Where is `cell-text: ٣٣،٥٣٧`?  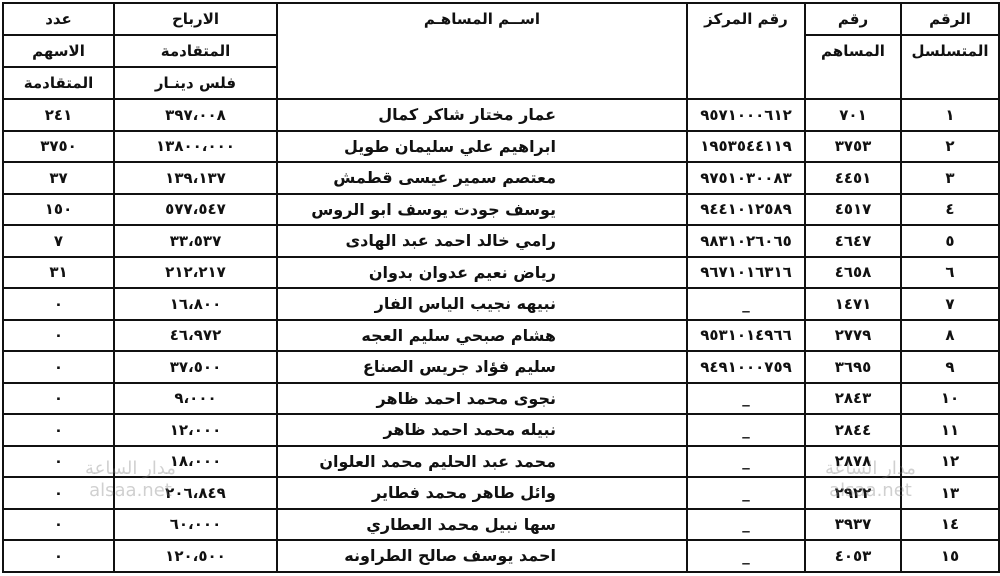 cell-text: ٣٣،٥٣٧ is located at coordinates (195, 240).